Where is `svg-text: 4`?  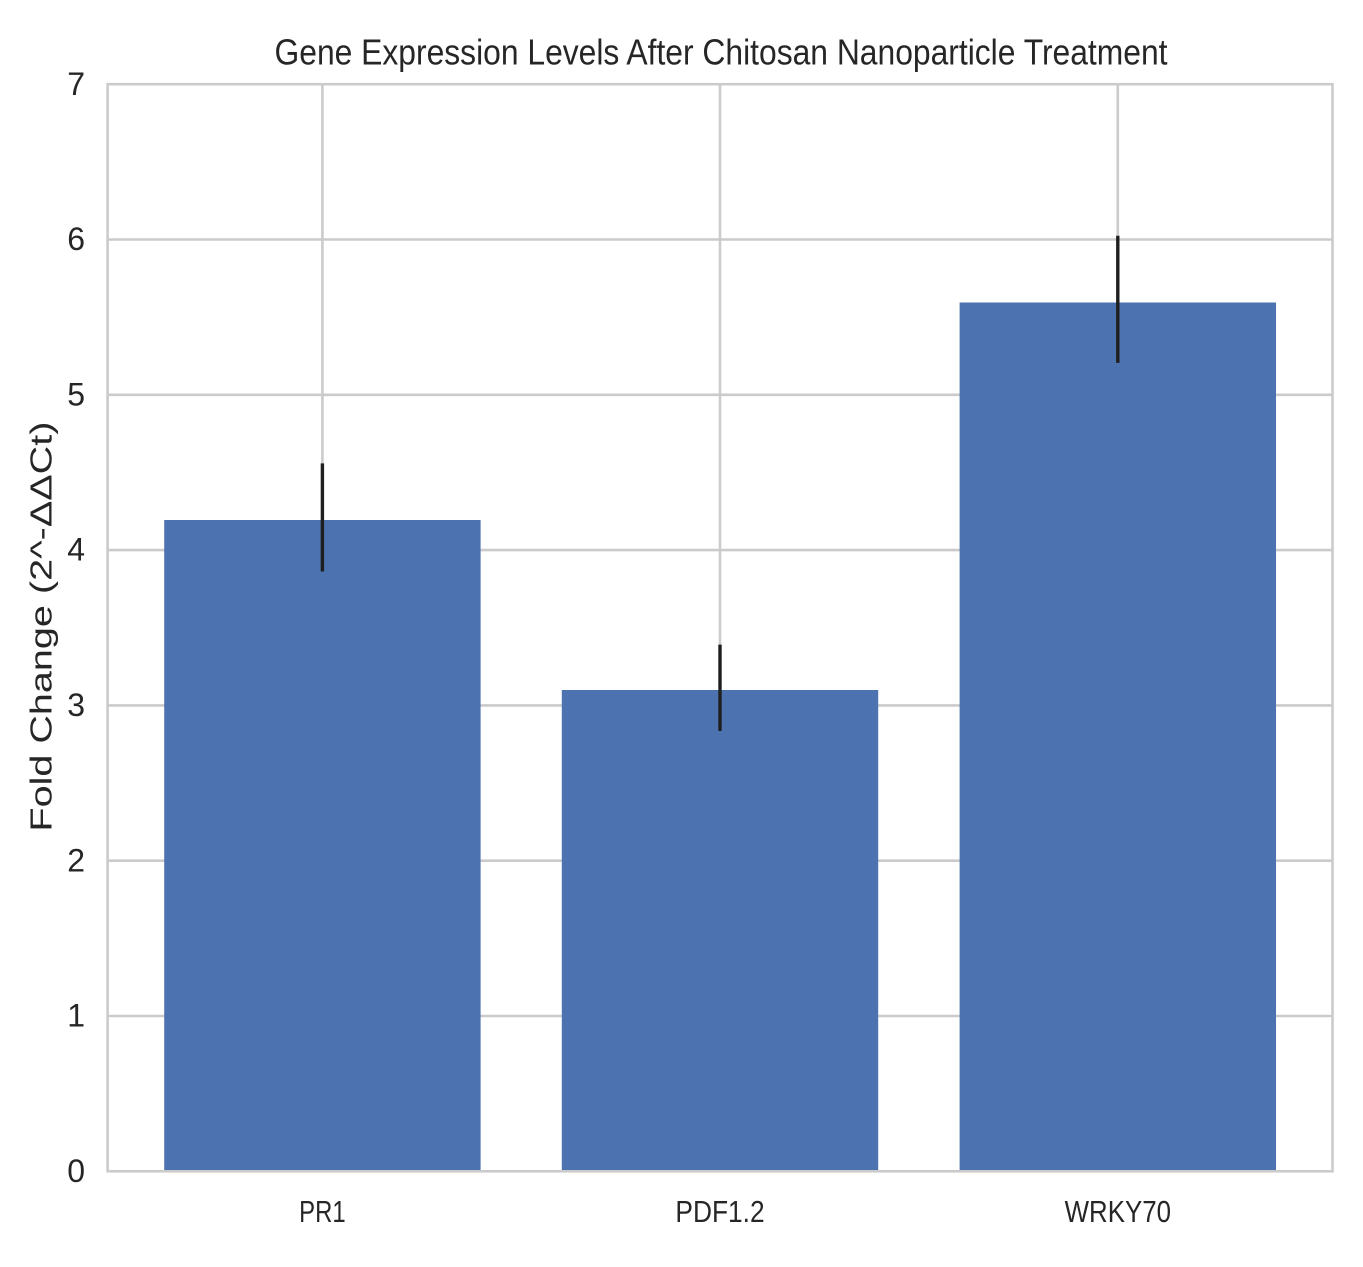 svg-text: 4 is located at coordinates (76, 550).